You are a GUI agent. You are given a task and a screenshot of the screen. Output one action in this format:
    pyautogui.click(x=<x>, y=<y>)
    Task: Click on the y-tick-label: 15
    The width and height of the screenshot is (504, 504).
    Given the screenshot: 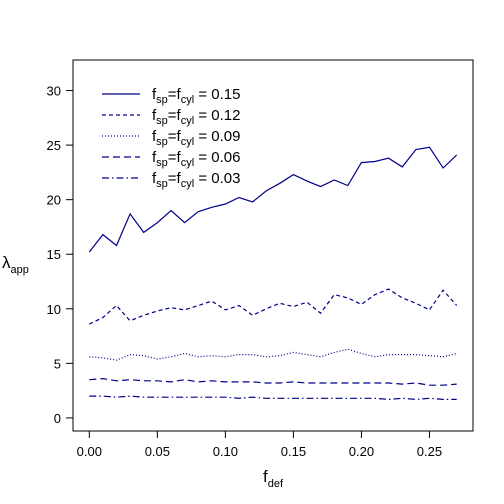 What is the action you would take?
    pyautogui.click(x=54, y=254)
    